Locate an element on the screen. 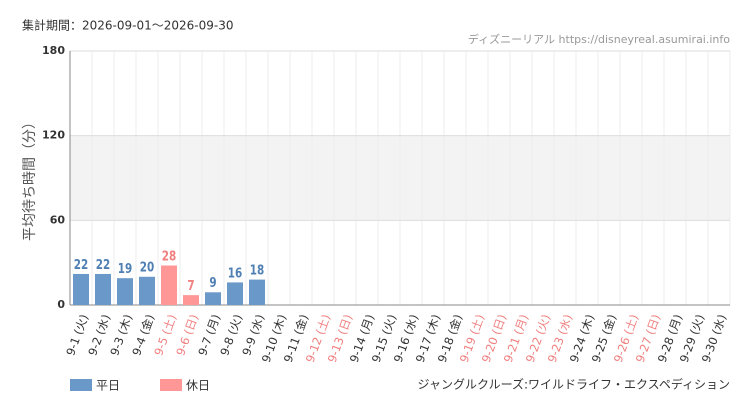  data-label: 7 is located at coordinates (190, 285).